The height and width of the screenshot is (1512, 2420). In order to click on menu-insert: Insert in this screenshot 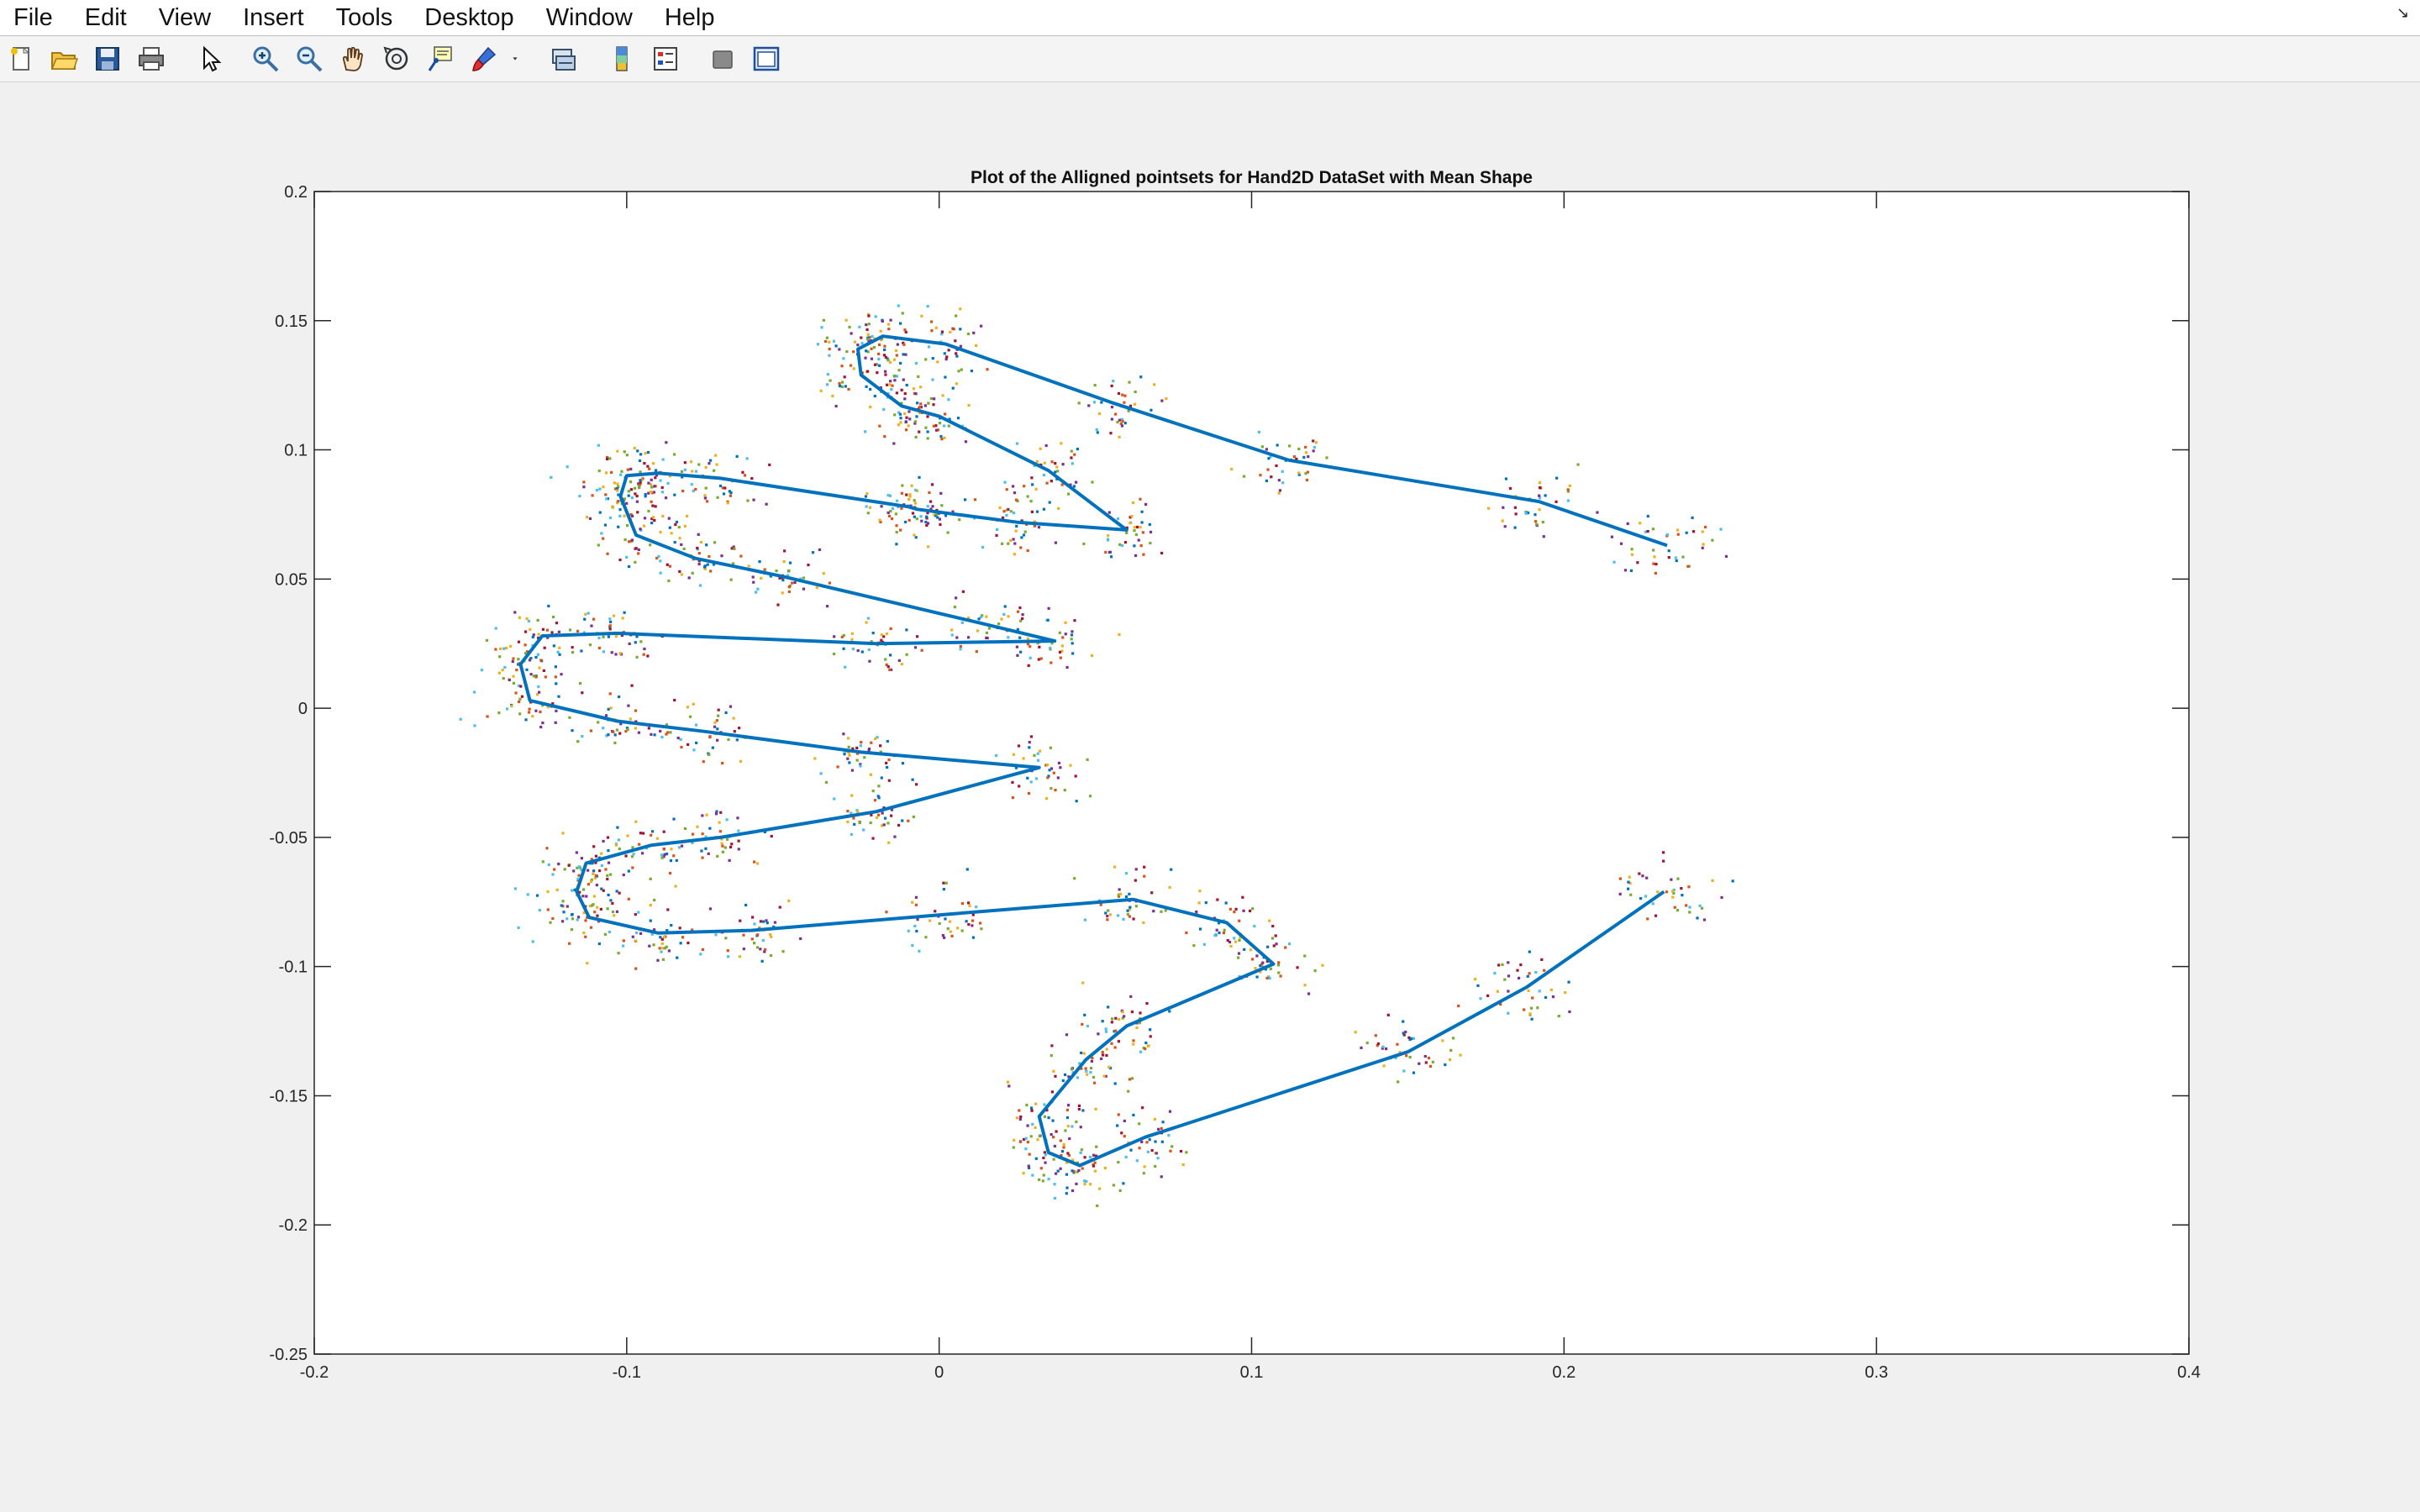, I will do `click(273, 17)`.